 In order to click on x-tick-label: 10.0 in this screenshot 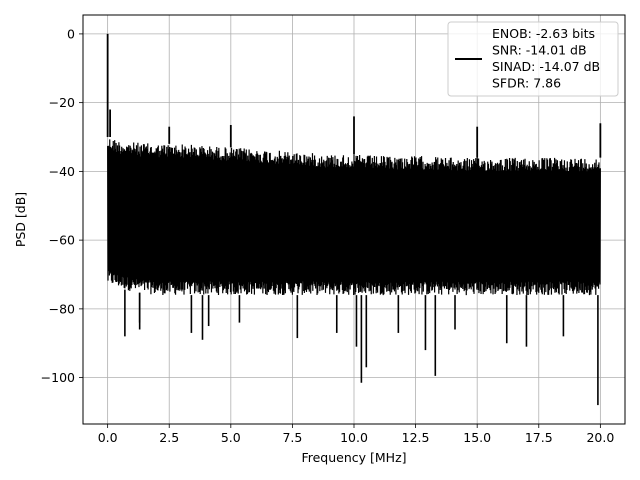, I will do `click(354, 437)`.